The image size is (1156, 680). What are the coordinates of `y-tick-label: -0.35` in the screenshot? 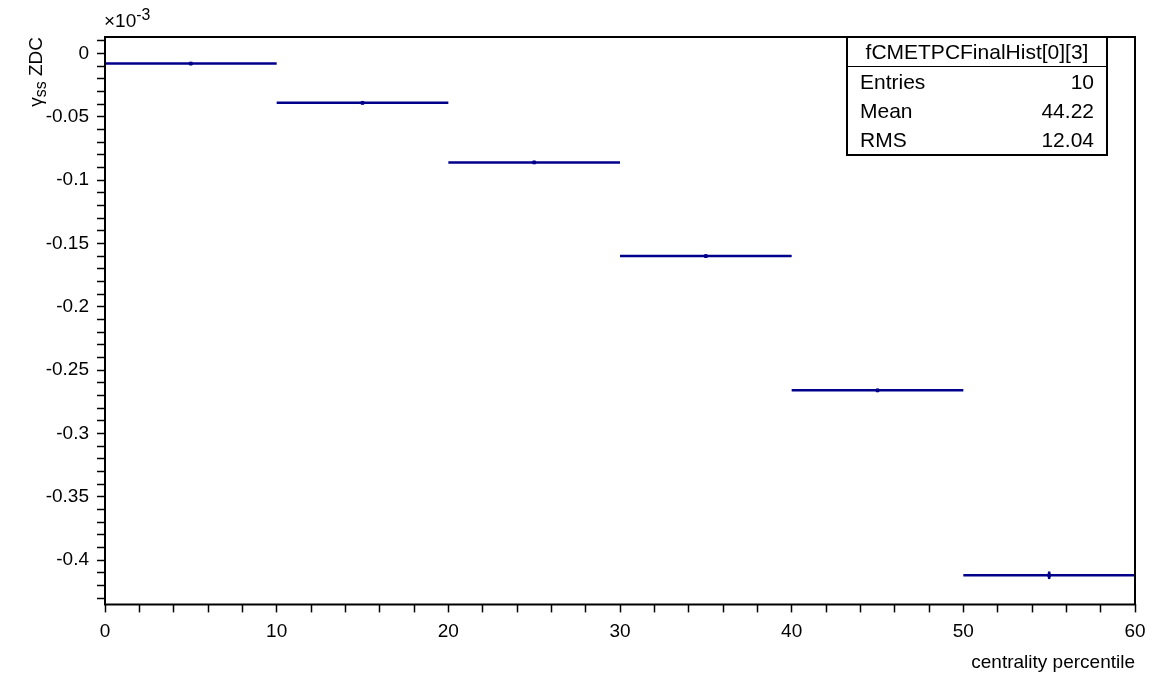 It's located at (67, 495).